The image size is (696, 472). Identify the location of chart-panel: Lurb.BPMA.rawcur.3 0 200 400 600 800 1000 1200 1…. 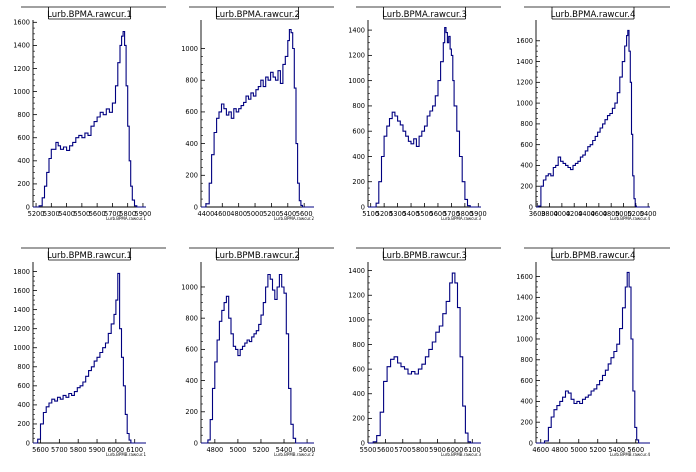
(424, 113).